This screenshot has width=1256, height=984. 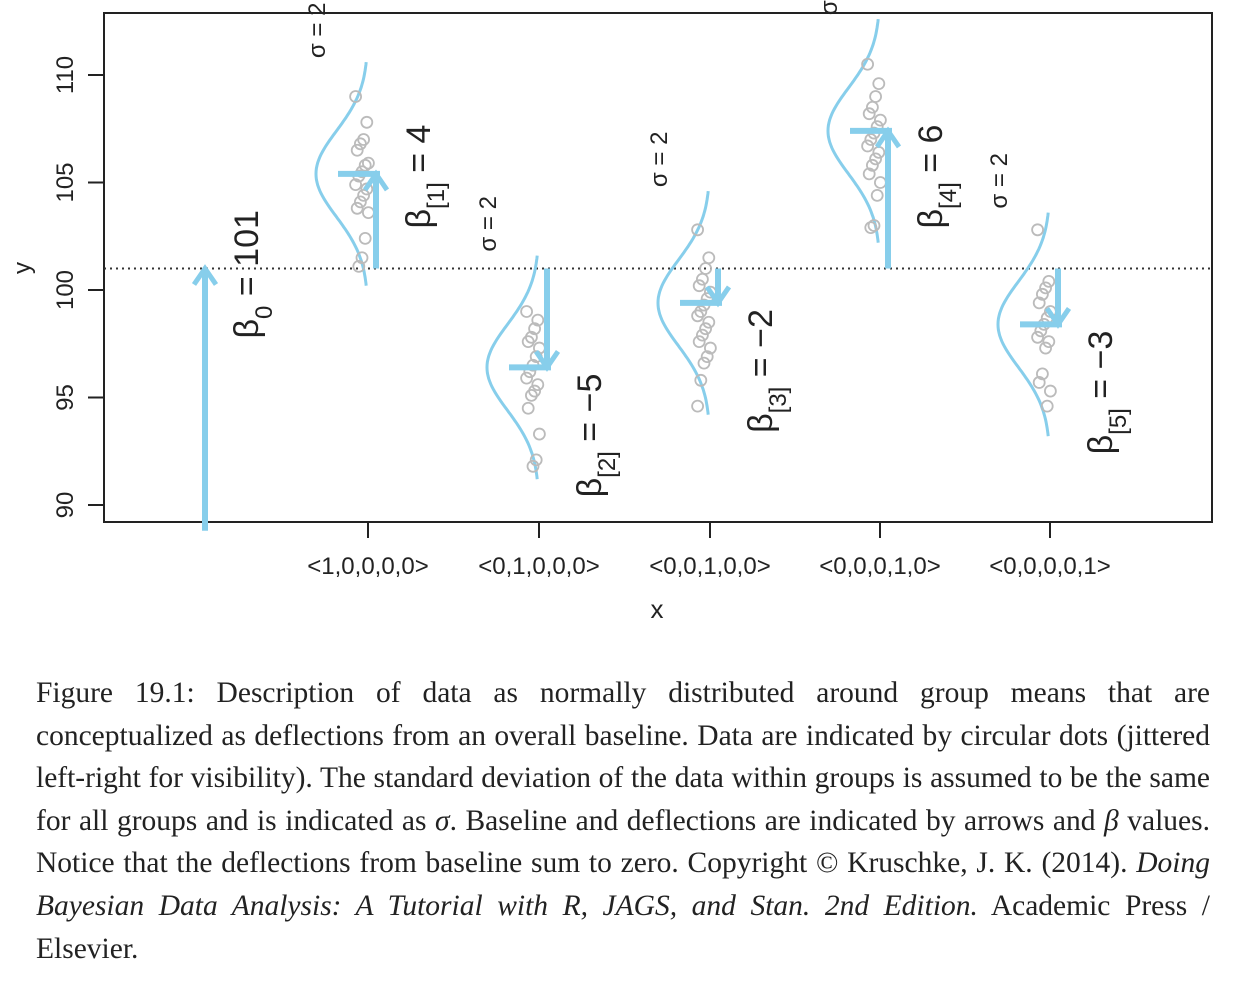 What do you see at coordinates (65, 290) in the screenshot?
I see `y-tick-label: 100` at bounding box center [65, 290].